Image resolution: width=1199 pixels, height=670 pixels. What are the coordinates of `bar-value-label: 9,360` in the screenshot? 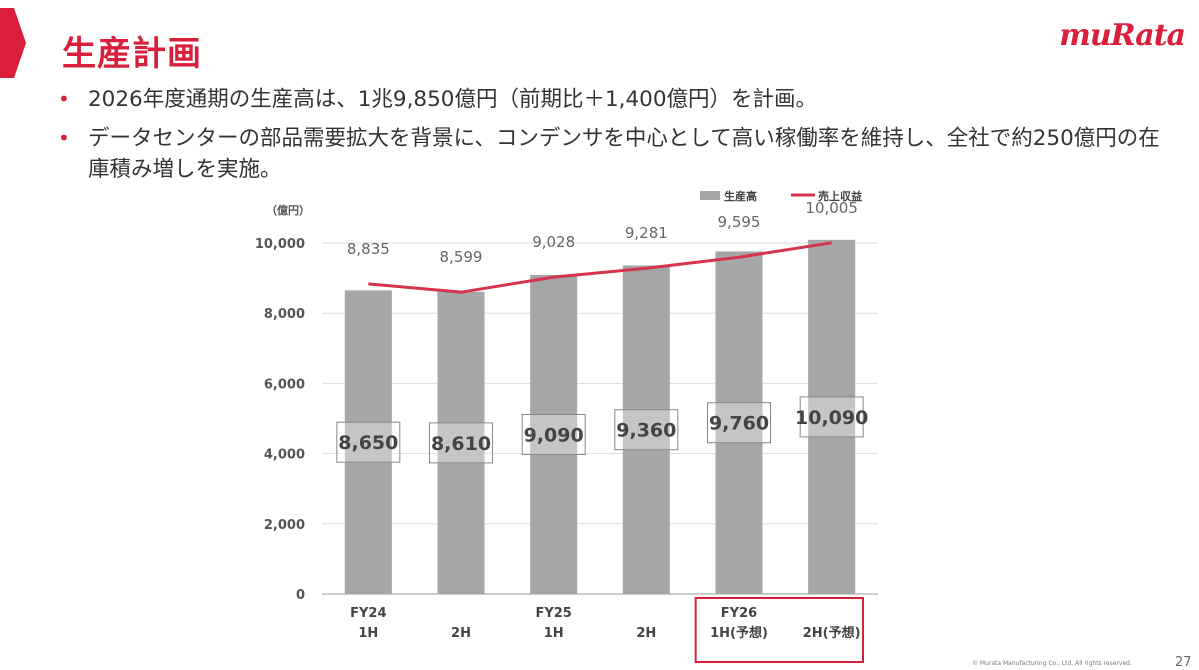 It's located at (646, 431).